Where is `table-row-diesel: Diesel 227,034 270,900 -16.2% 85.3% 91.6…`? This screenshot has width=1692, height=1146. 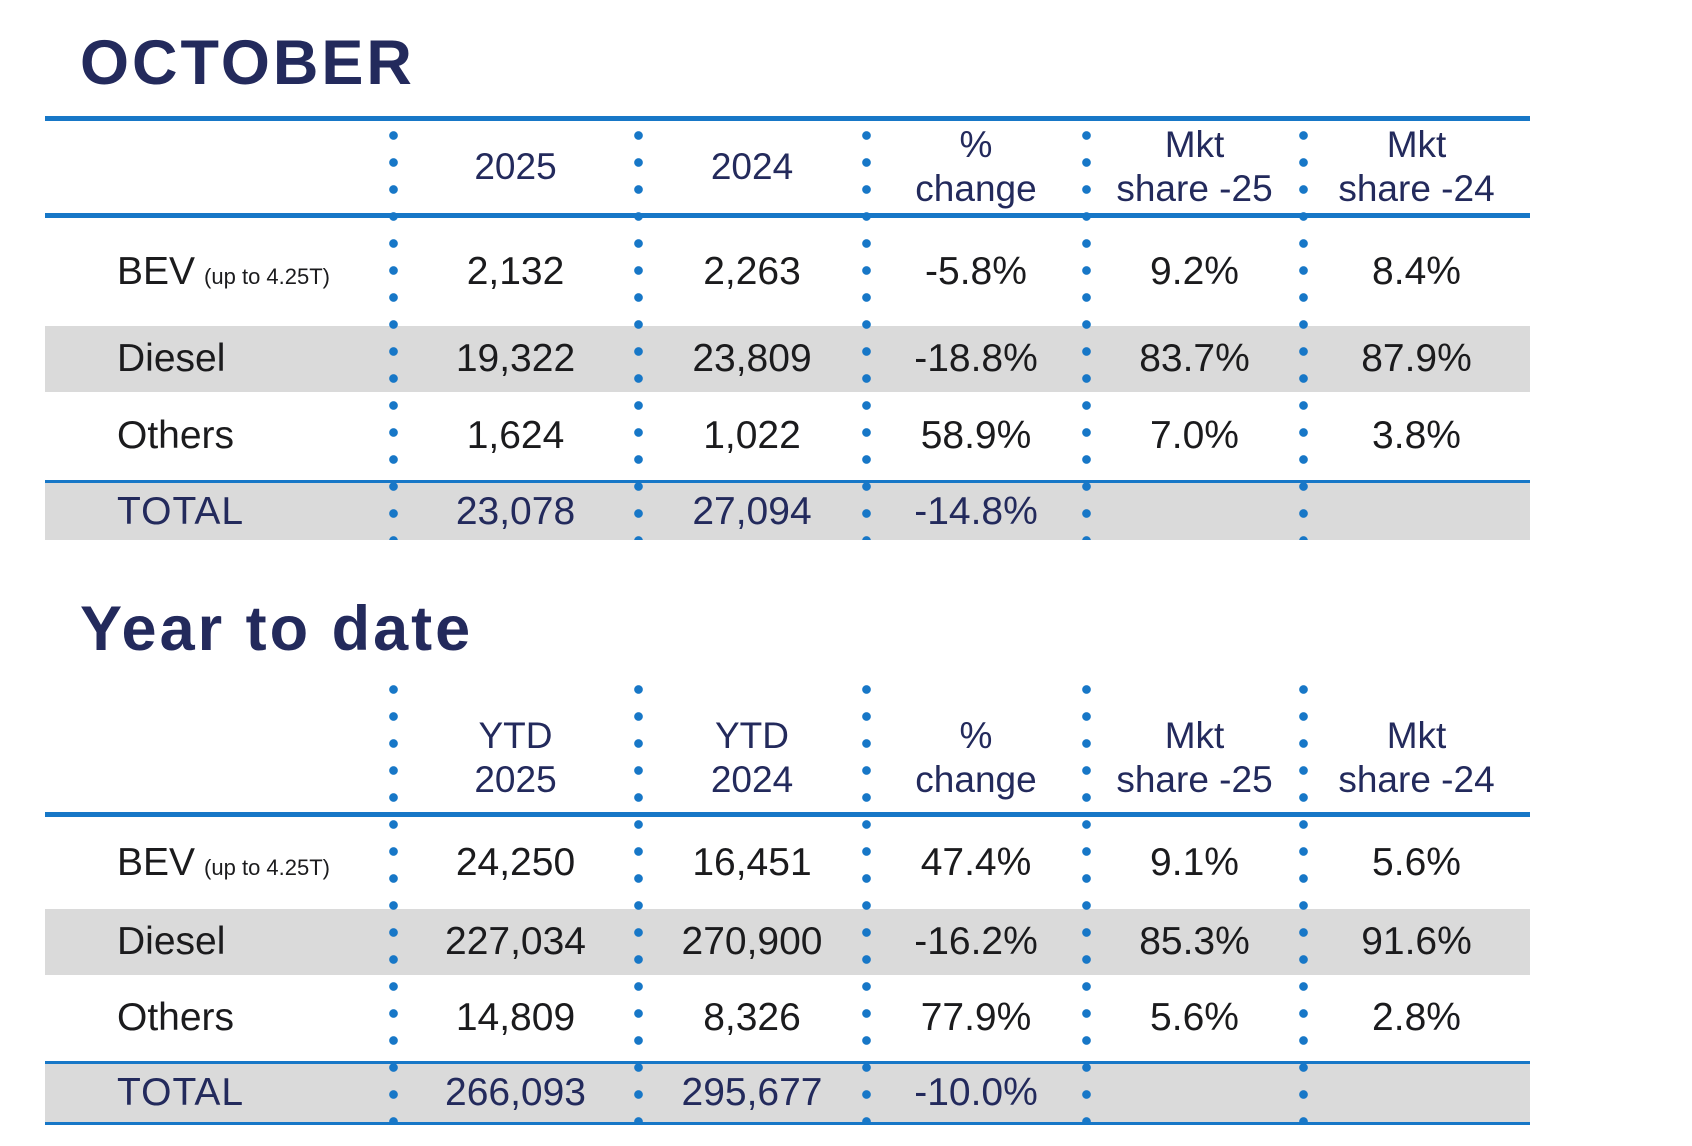 table-row-diesel: Diesel 227,034 270,900 -16.2% 85.3% 91.6… is located at coordinates (787, 942).